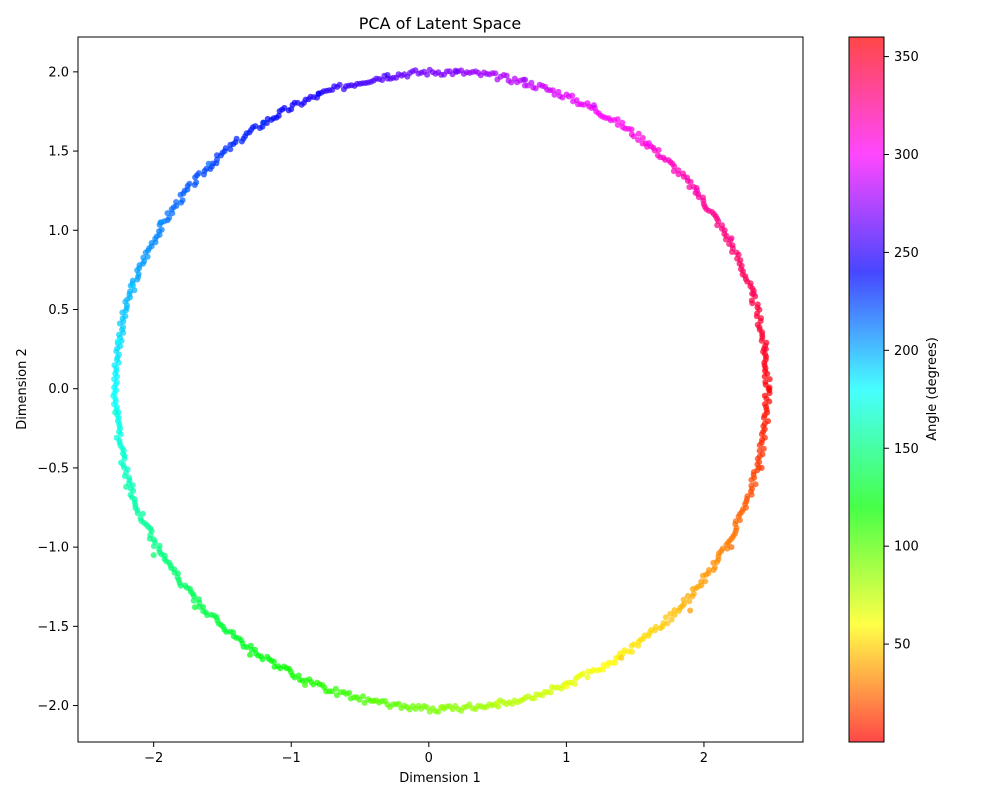  What do you see at coordinates (53, 468) in the screenshot?
I see `y-tick-label: −0.5` at bounding box center [53, 468].